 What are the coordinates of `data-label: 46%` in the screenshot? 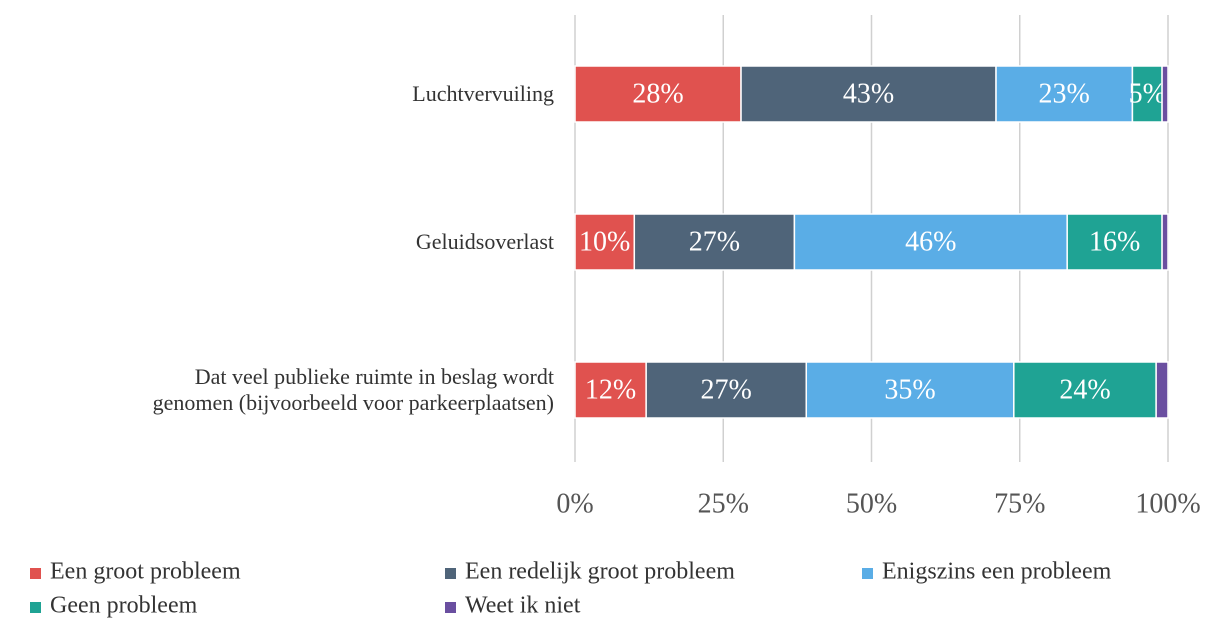 It's located at (930, 241).